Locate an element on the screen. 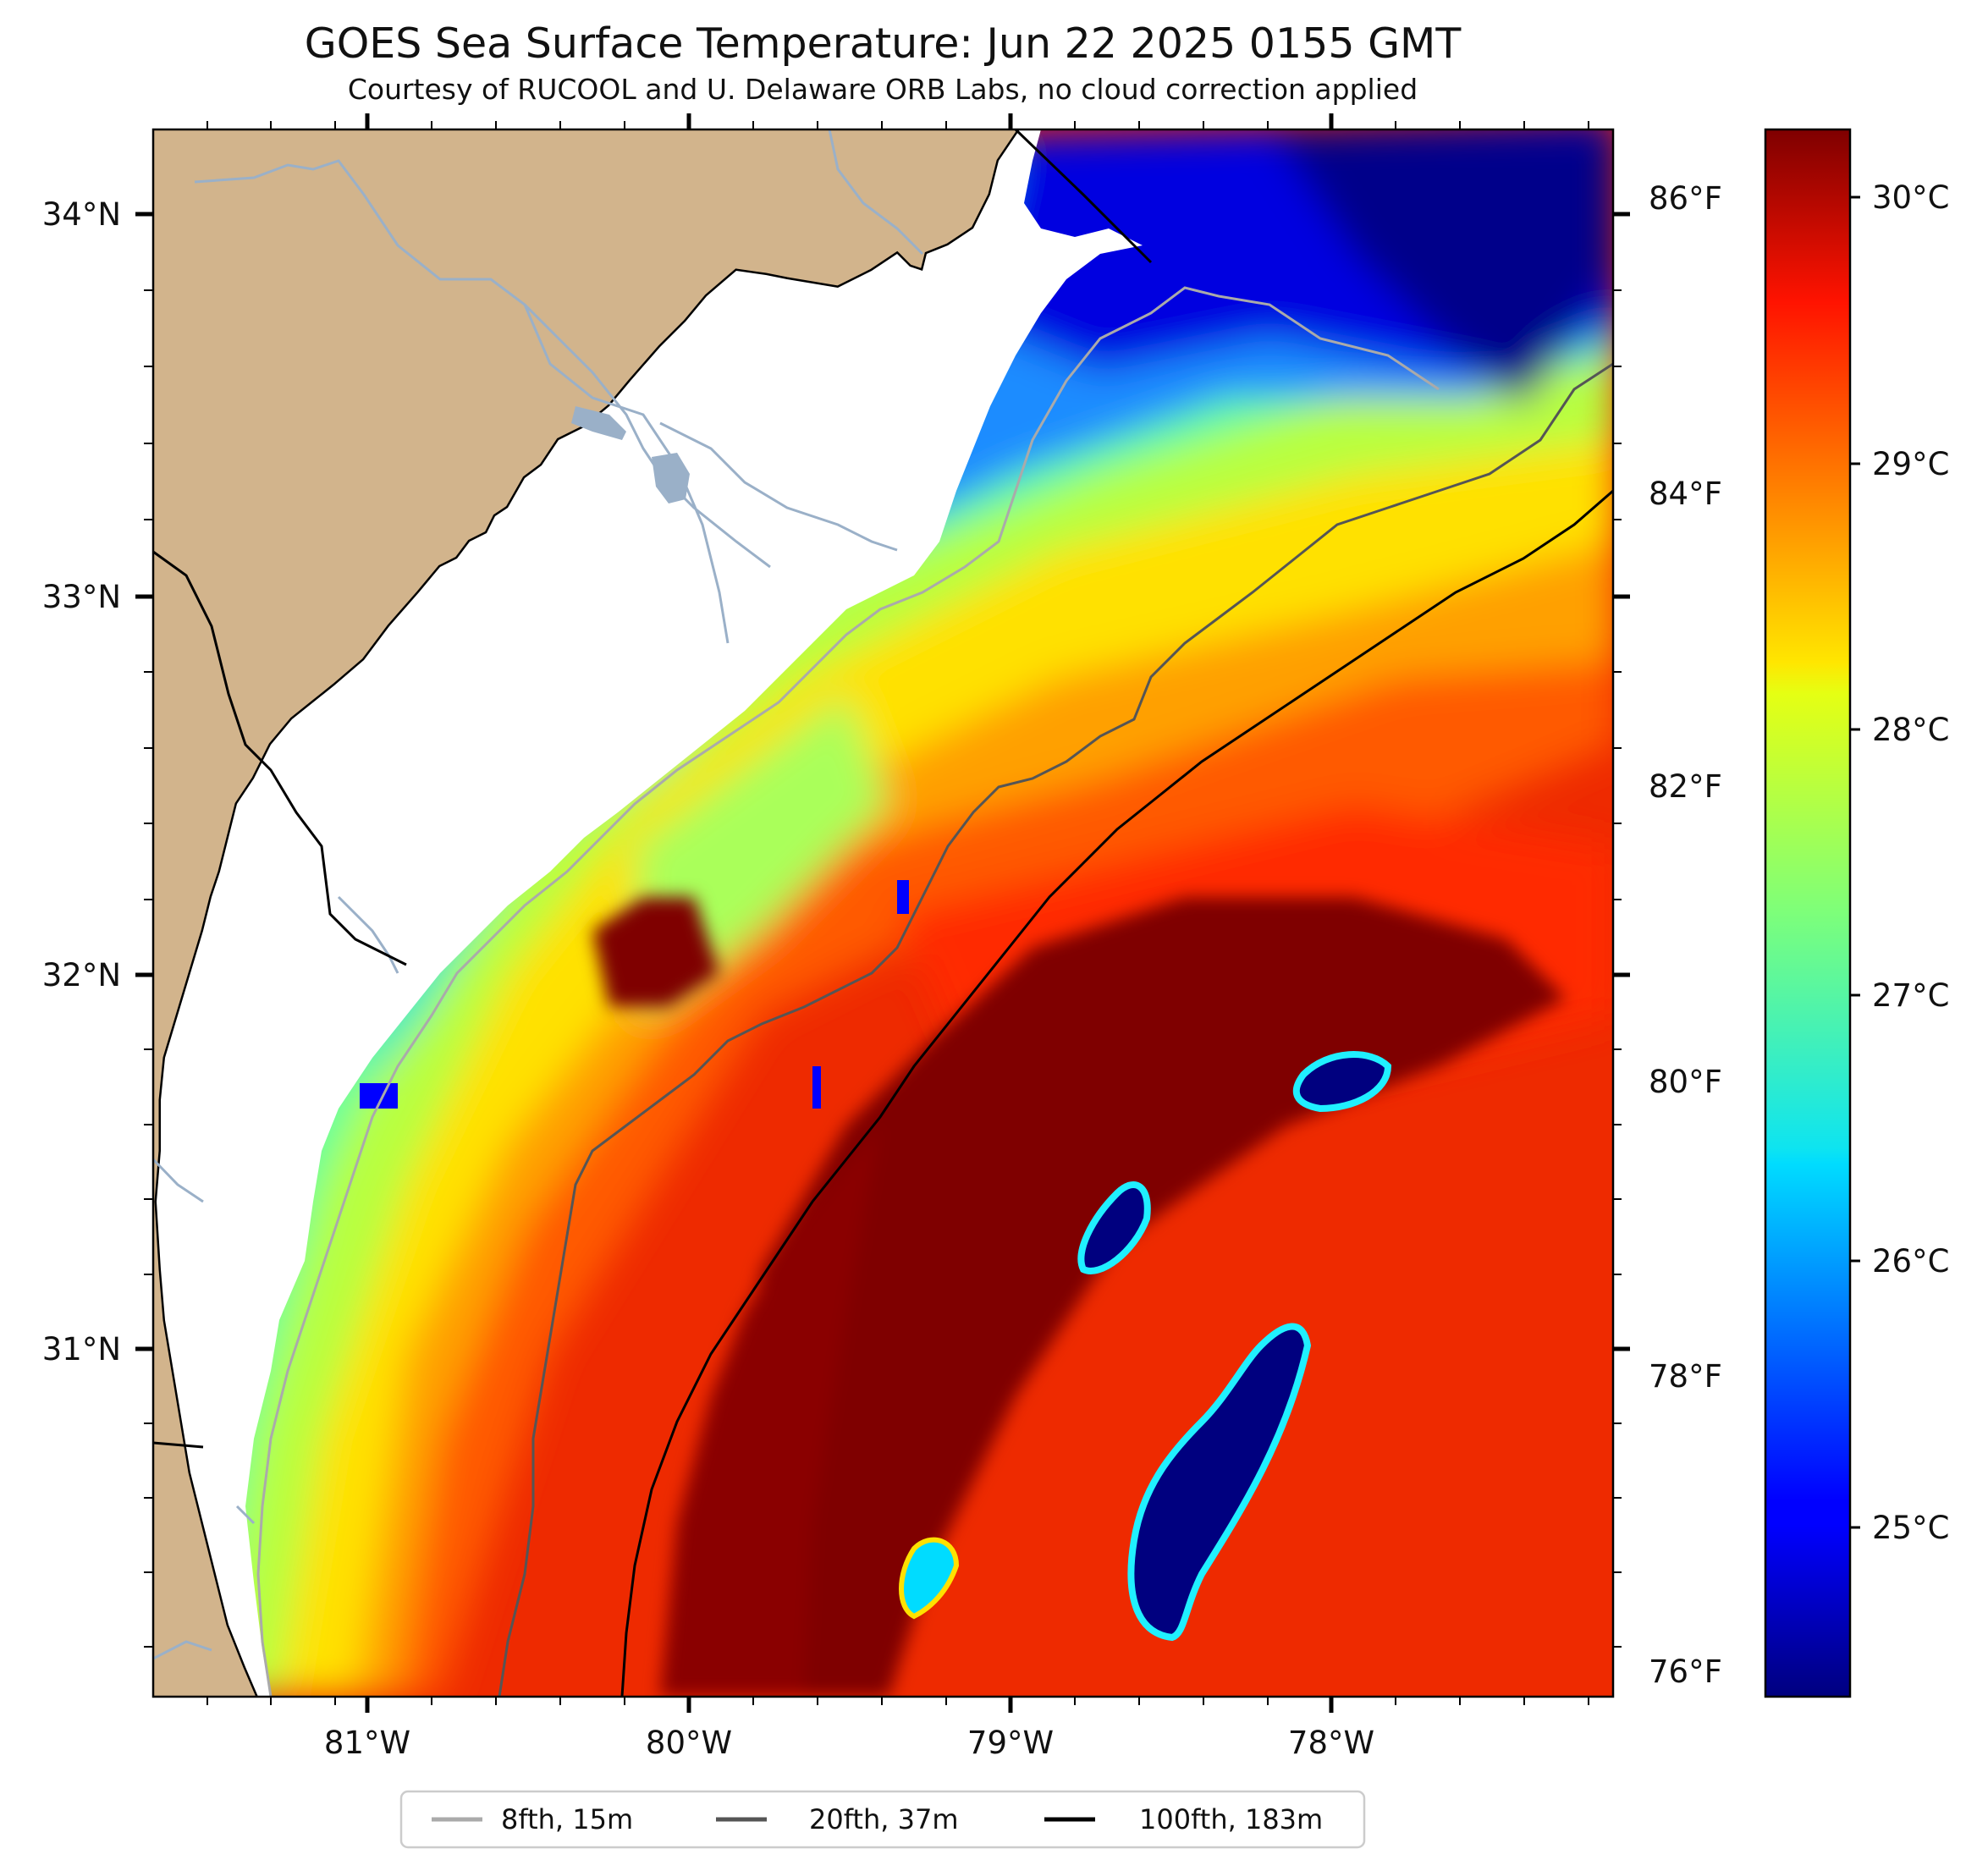 This screenshot has width=1988, height=1871. f-label-76: 76°F is located at coordinates (1685, 1672).